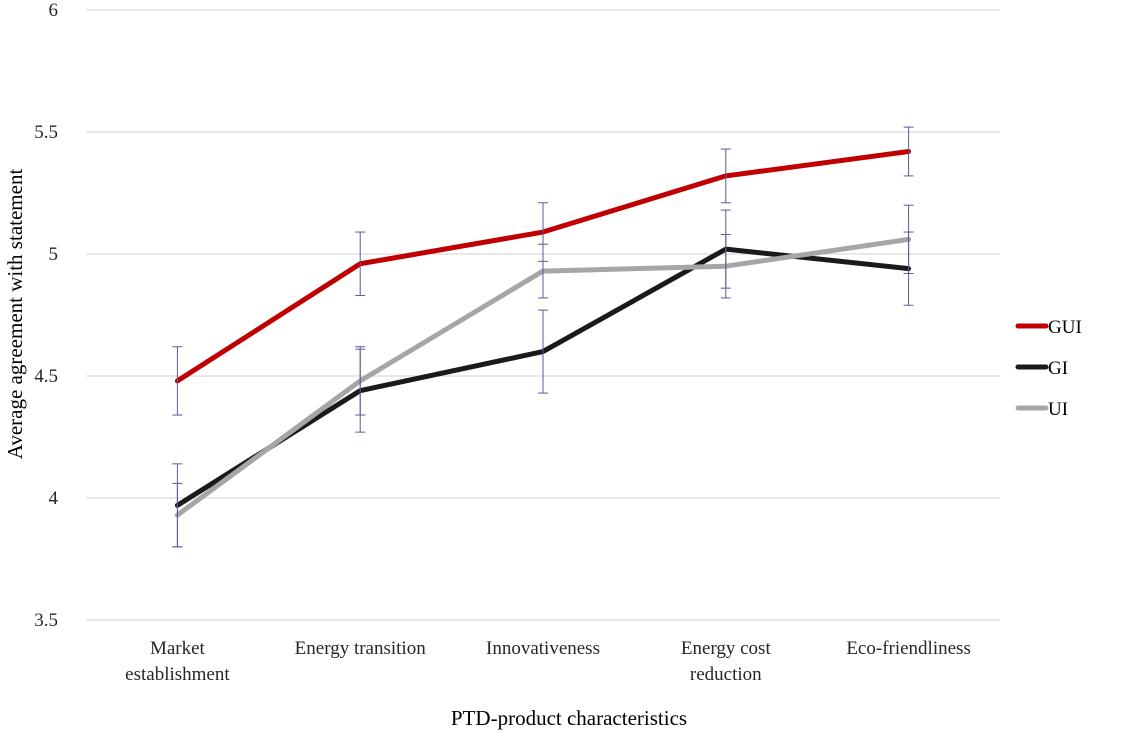 The height and width of the screenshot is (733, 1146). I want to click on legend-label: GUI, so click(1065, 327).